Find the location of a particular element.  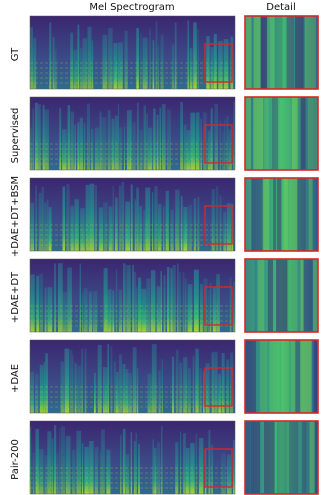

column-title: Mel Spectrogram is located at coordinates (131, 7).